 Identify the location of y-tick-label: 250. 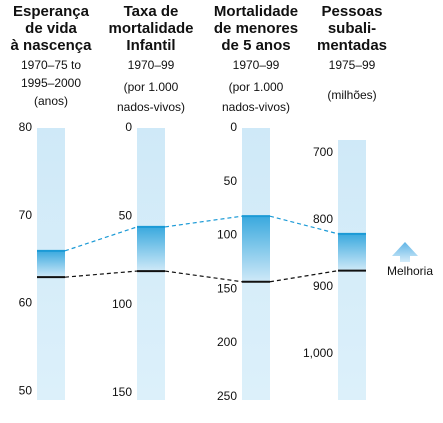
(227, 396).